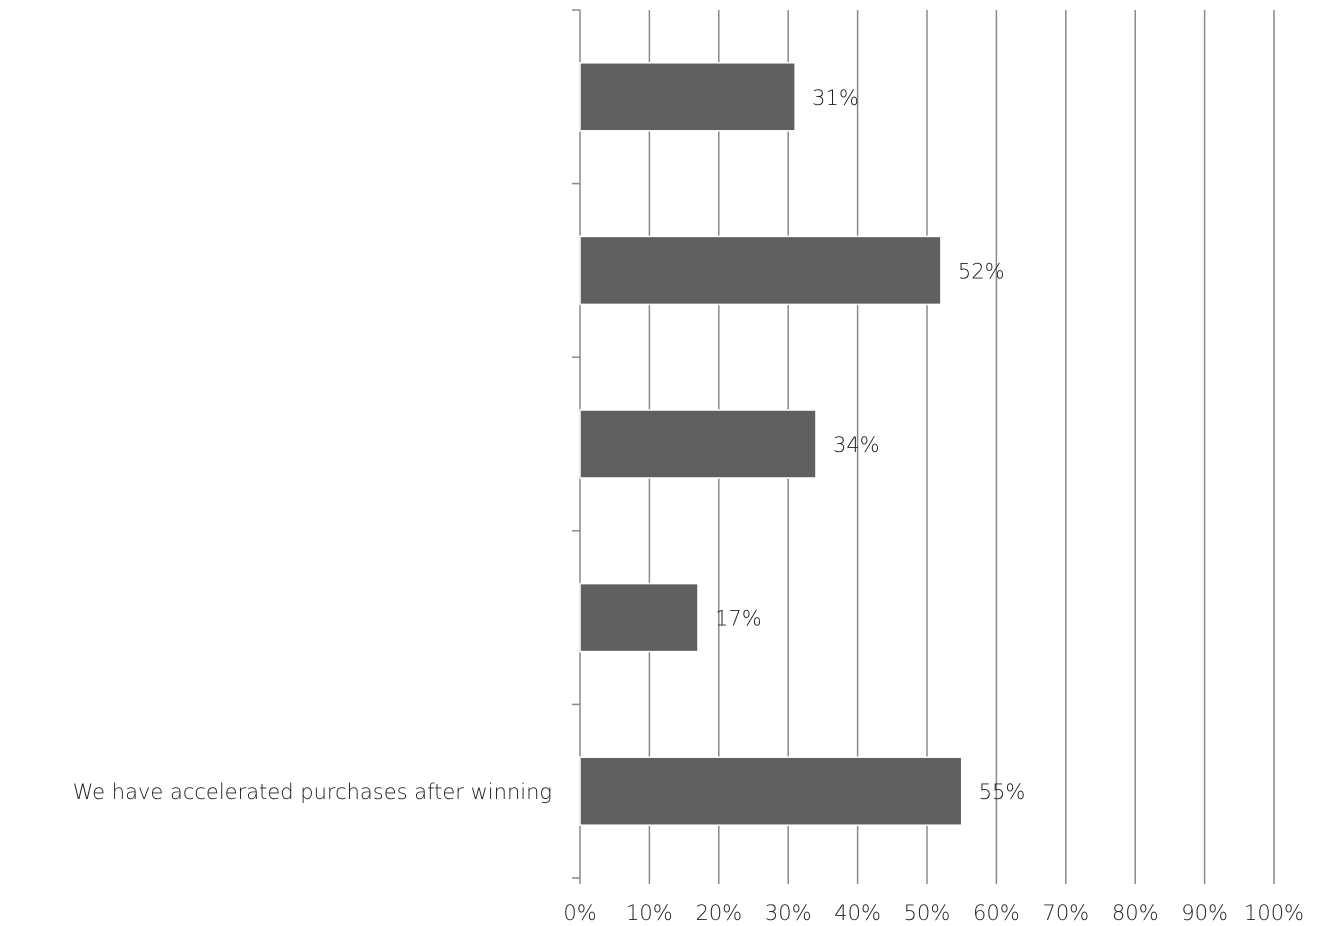 The height and width of the screenshot is (926, 1325). What do you see at coordinates (856, 445) in the screenshot?
I see `data-label-3: 34%` at bounding box center [856, 445].